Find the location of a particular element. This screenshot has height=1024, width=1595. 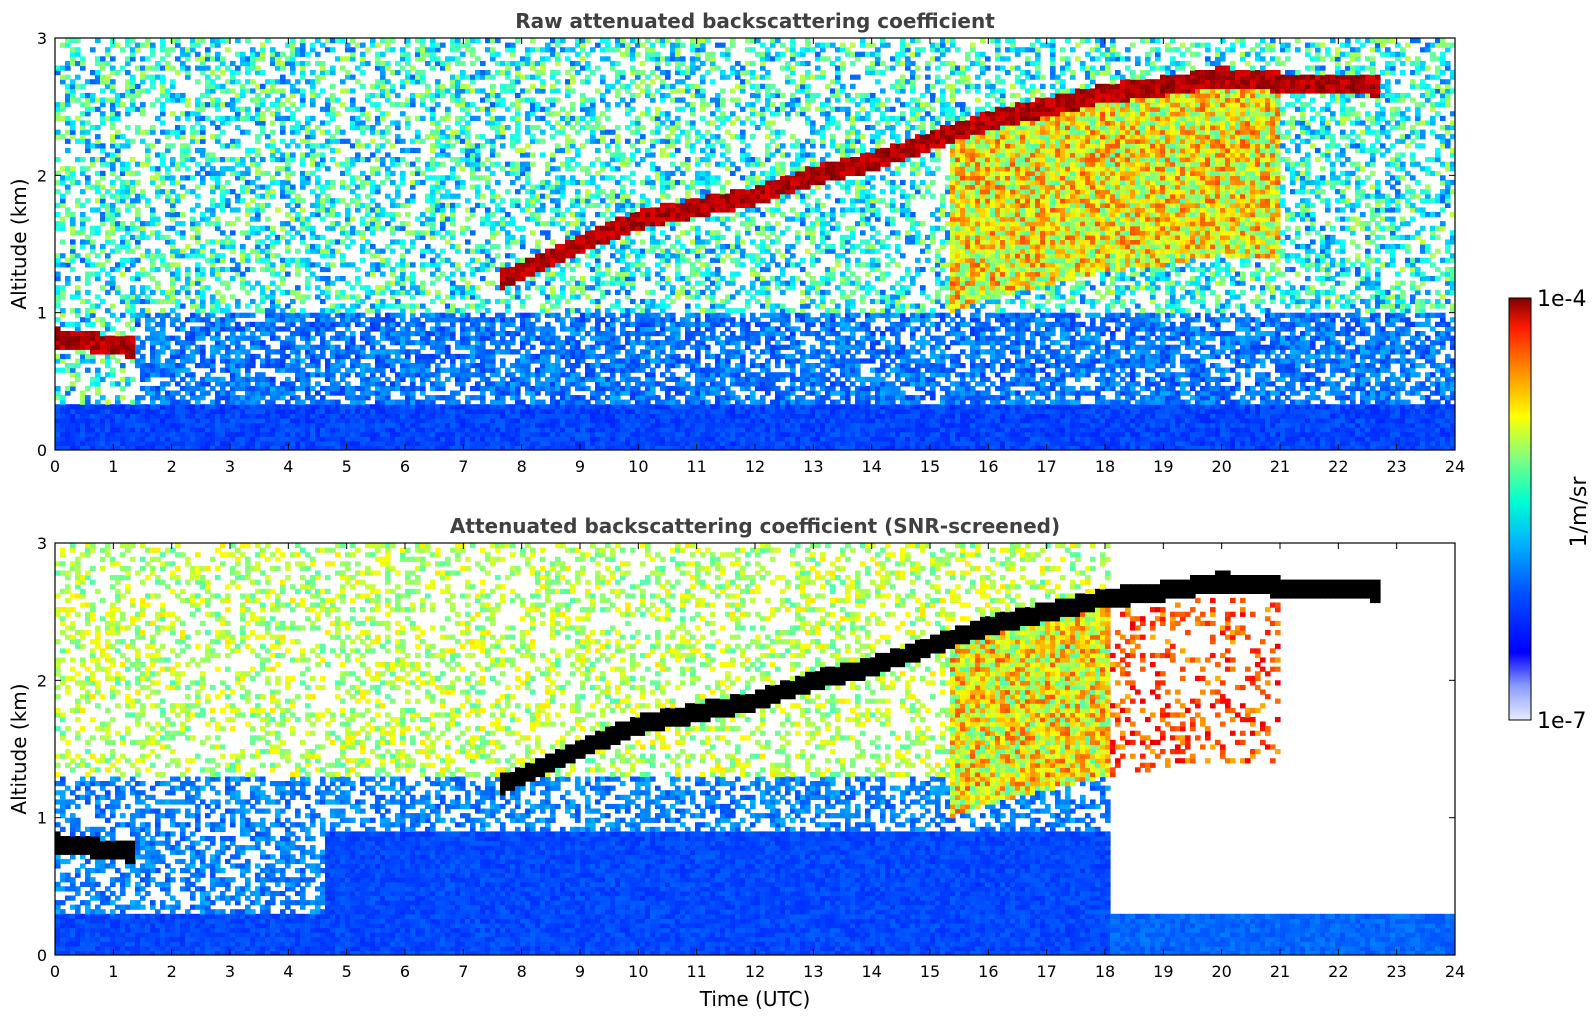

raw-y-axis-label: Altitude (km) is located at coordinates (19, 243).